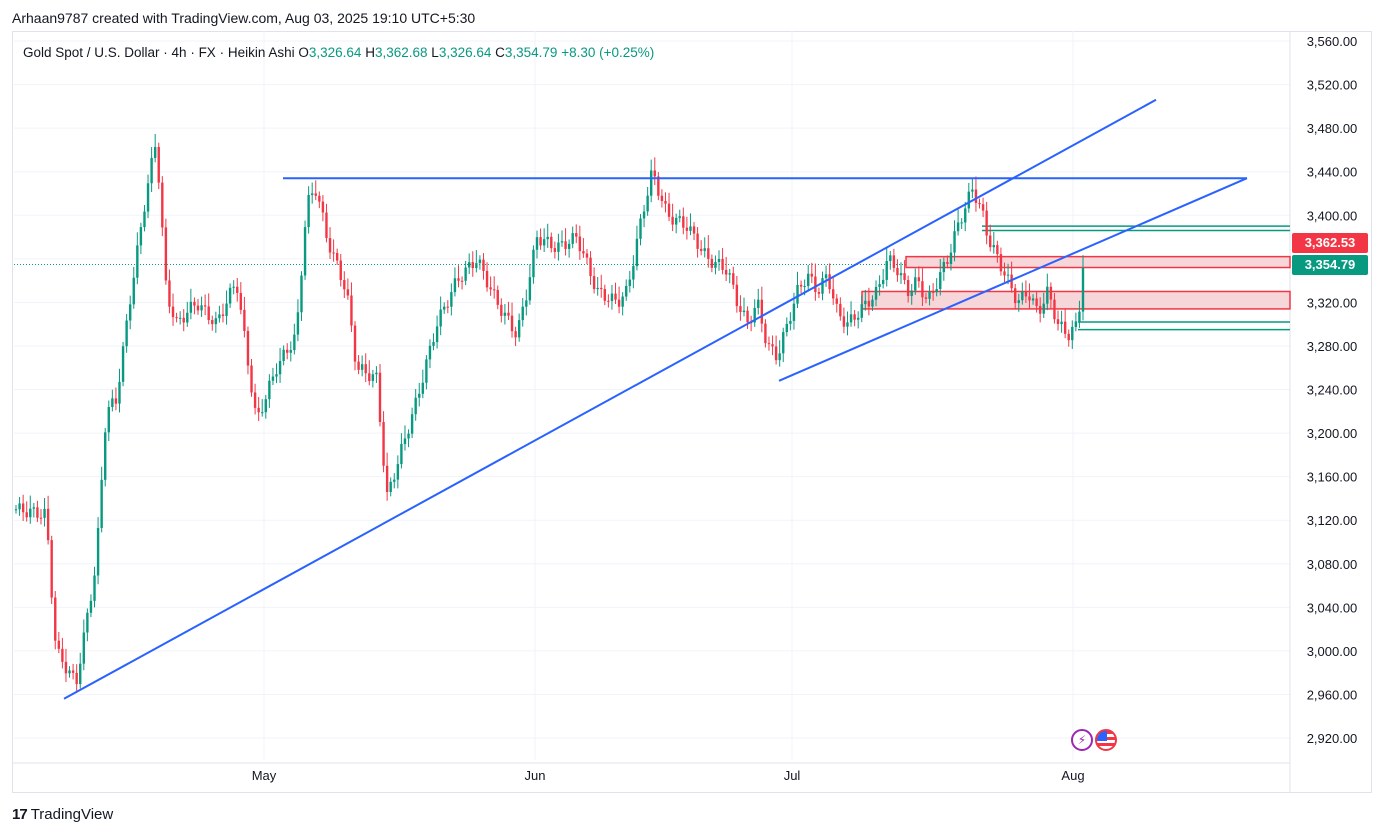 The width and height of the screenshot is (1386, 837). I want to click on price-tick-label: 3,480.00, so click(1332, 128).